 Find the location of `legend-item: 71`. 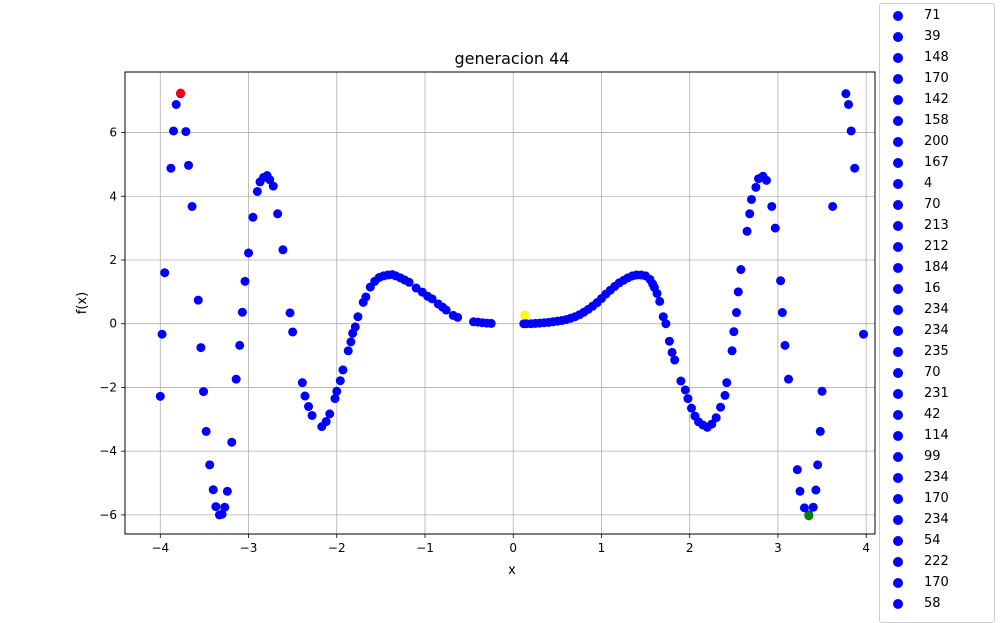

legend-item: 71 is located at coordinates (910, 15).